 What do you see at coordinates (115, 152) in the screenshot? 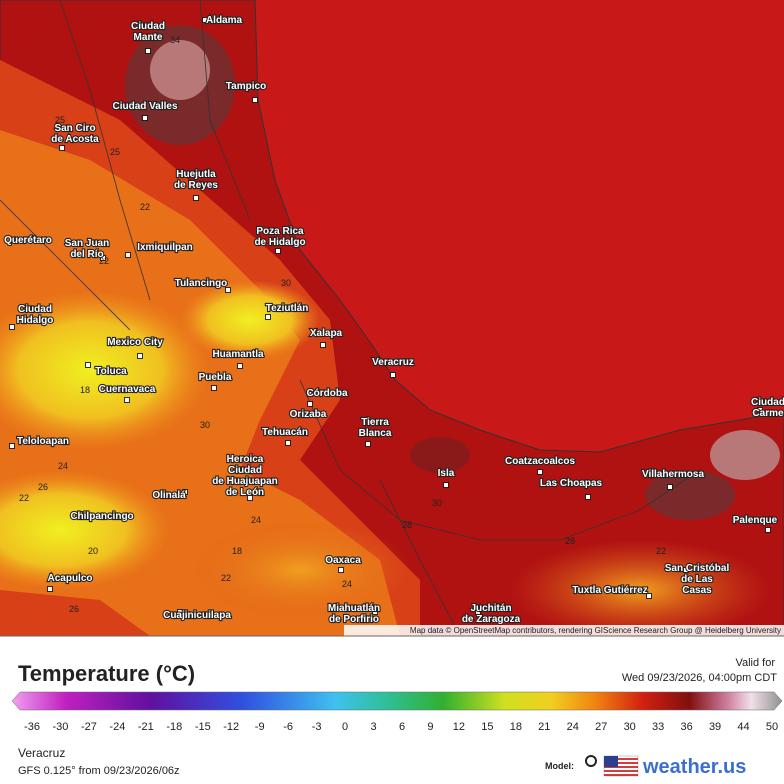
I see `contour-label: 25` at bounding box center [115, 152].